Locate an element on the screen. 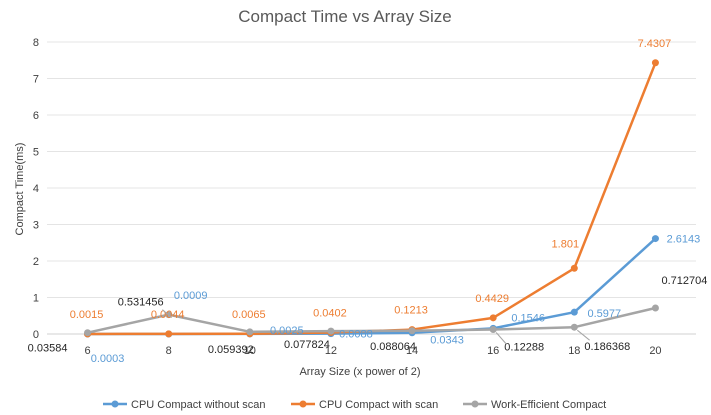 The height and width of the screenshot is (415, 711). legend-item: CPU Compact with scan is located at coordinates (364, 405).